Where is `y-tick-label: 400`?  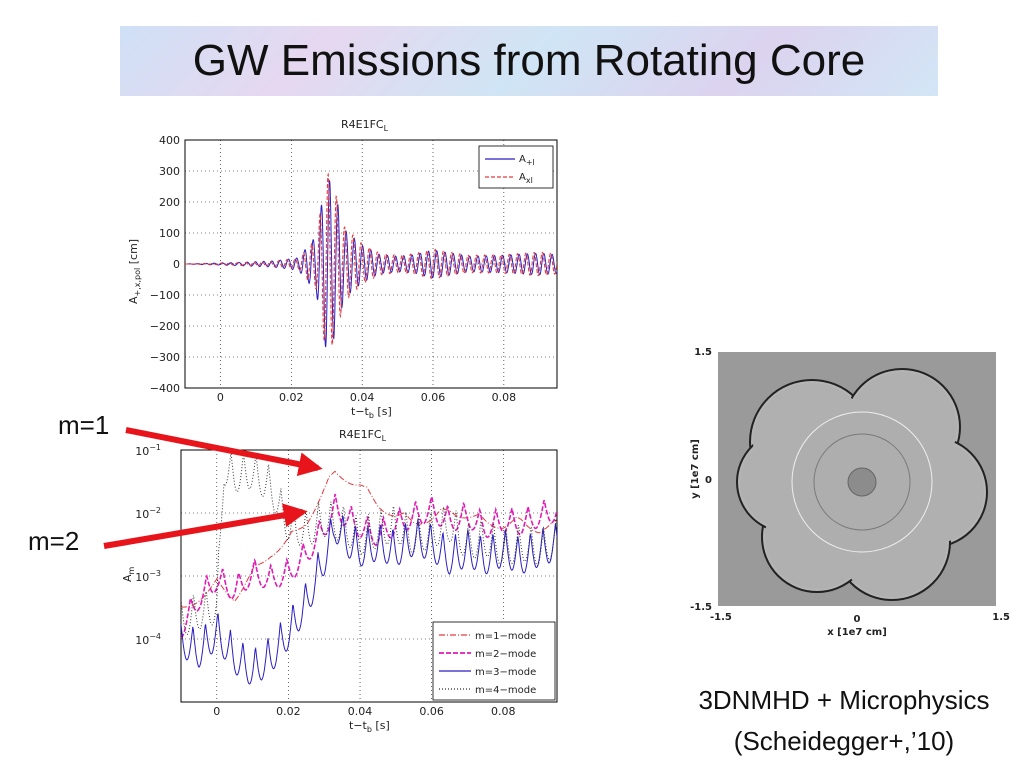
y-tick-label: 400 is located at coordinates (169, 140).